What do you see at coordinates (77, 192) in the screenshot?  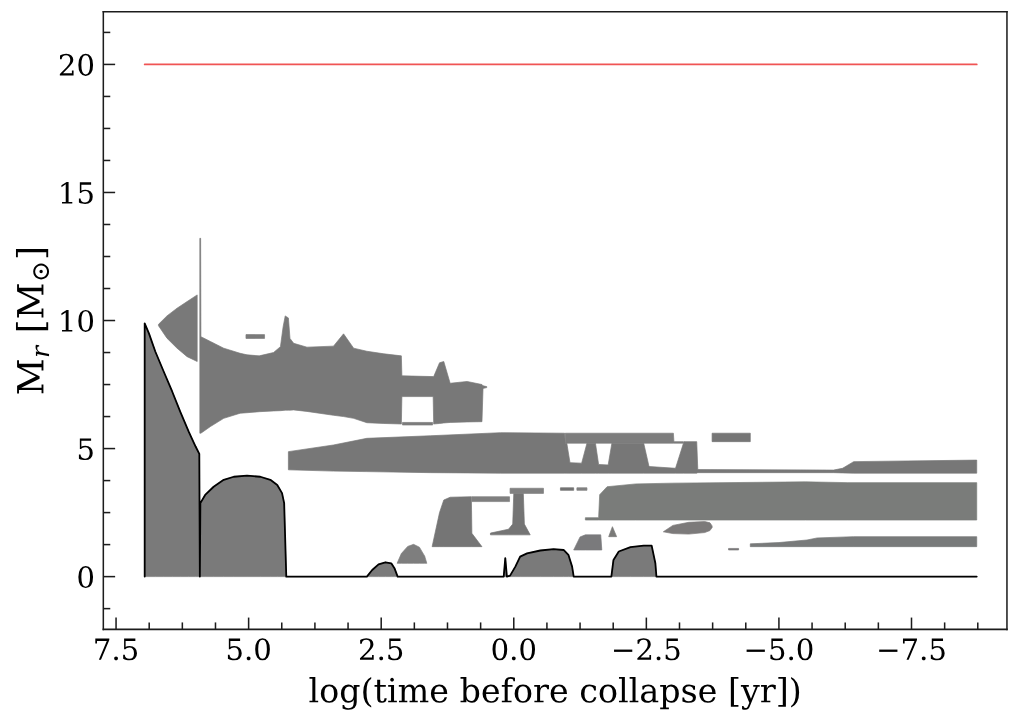 I see `y-tick-label: 15` at bounding box center [77, 192].